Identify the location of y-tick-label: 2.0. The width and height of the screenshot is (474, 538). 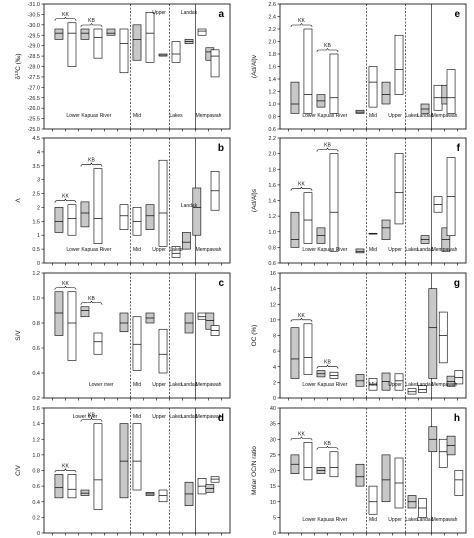
(272, 155).